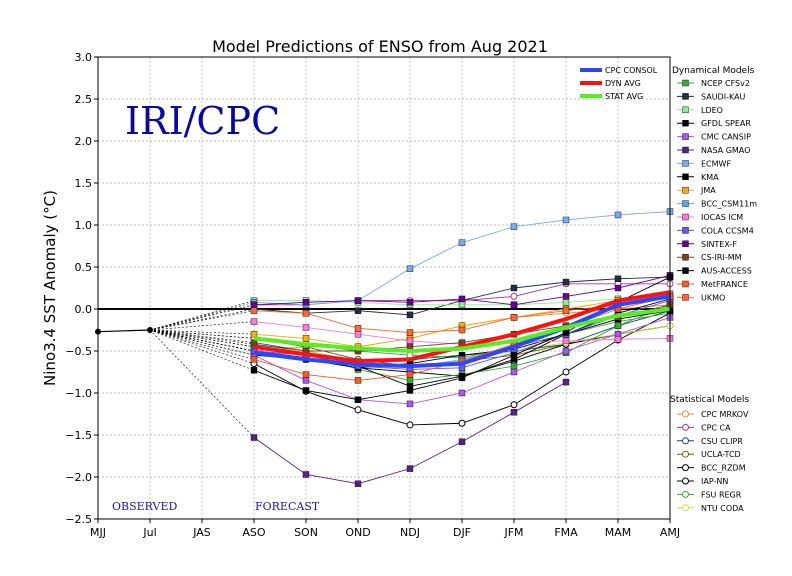 This screenshot has width=792, height=576. Describe the element at coordinates (726, 123) in the screenshot. I see `legend-label: GFDL SPEAR` at that location.